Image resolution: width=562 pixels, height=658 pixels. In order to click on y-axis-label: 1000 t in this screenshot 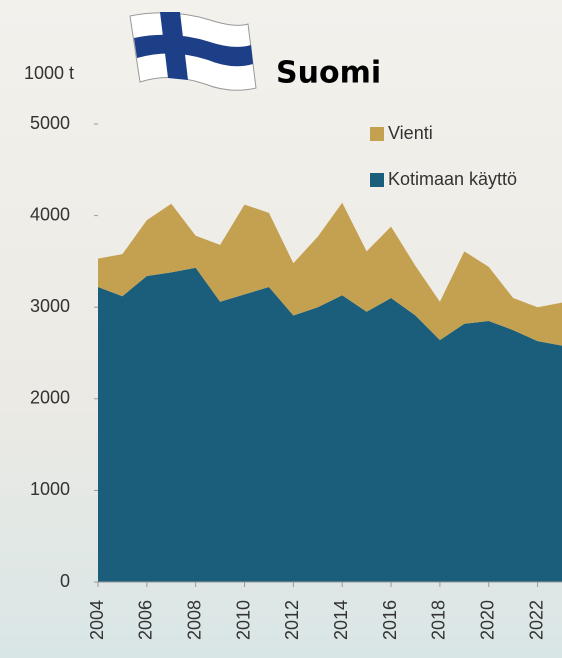, I will do `click(49, 73)`.